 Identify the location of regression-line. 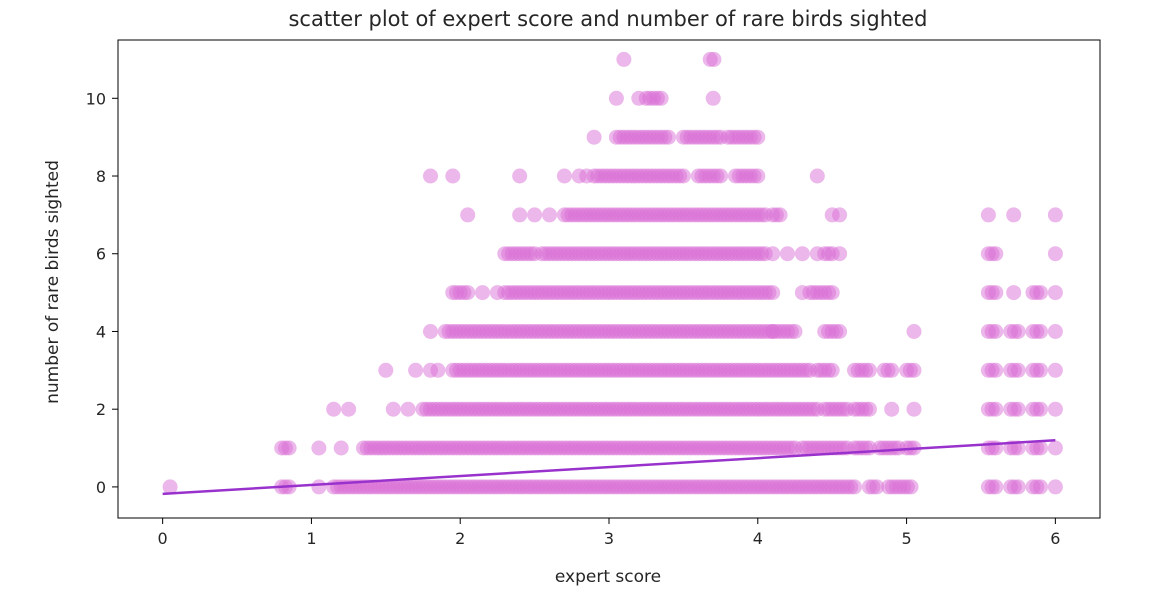
(609, 467).